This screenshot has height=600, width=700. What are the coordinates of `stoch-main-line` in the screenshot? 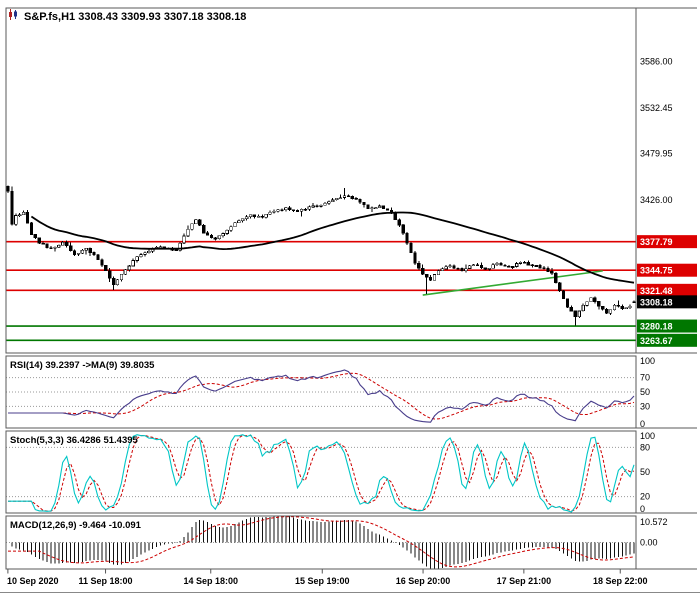 It's located at (321, 473).